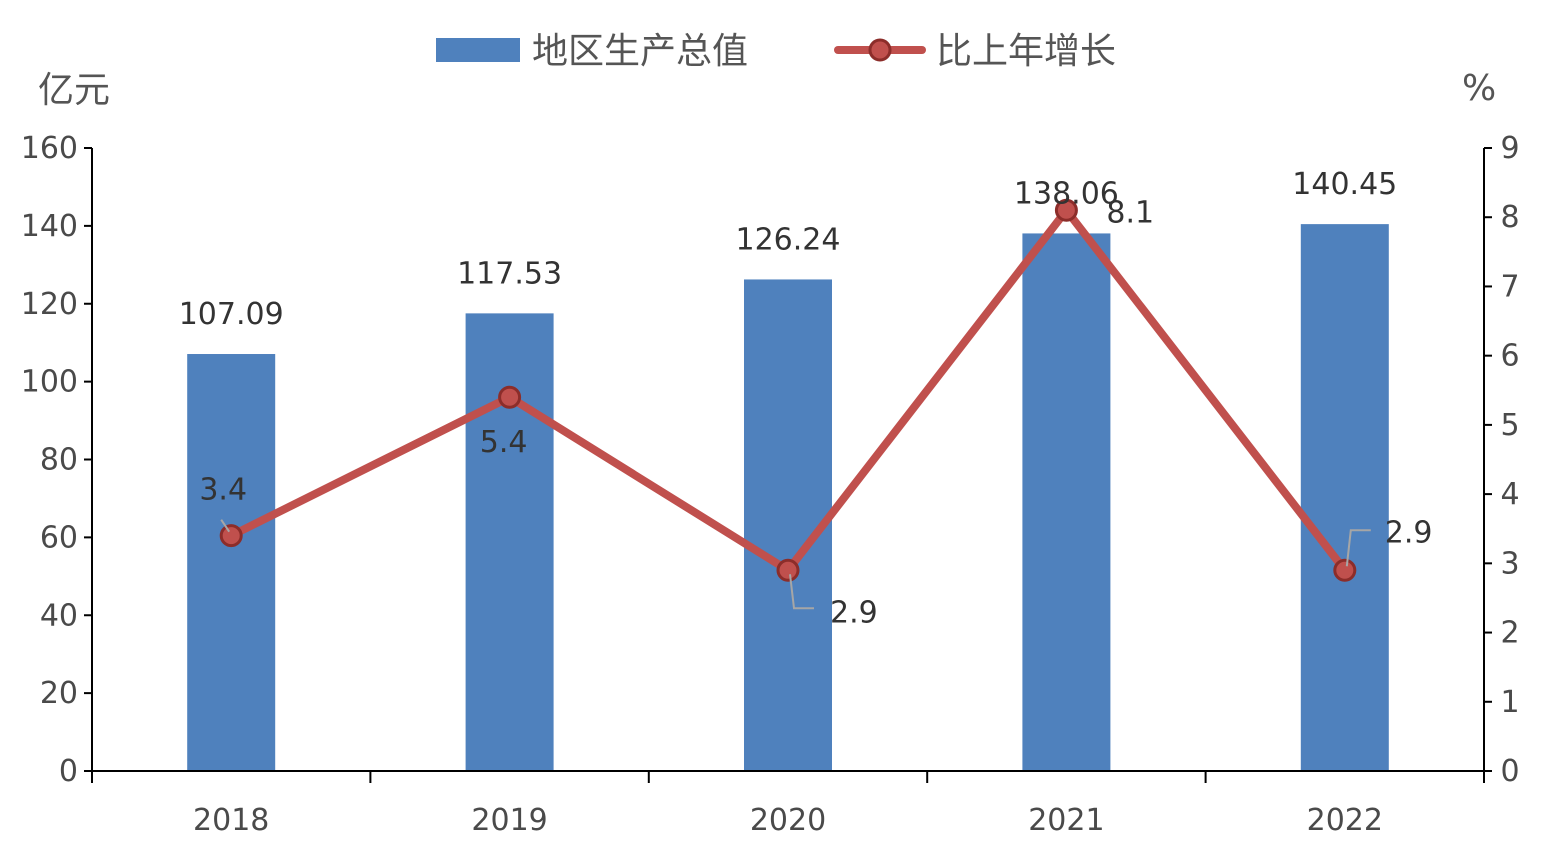 This screenshot has height=850, width=1549. I want to click on legend-label-bar: 地区生产总值, so click(640, 51).